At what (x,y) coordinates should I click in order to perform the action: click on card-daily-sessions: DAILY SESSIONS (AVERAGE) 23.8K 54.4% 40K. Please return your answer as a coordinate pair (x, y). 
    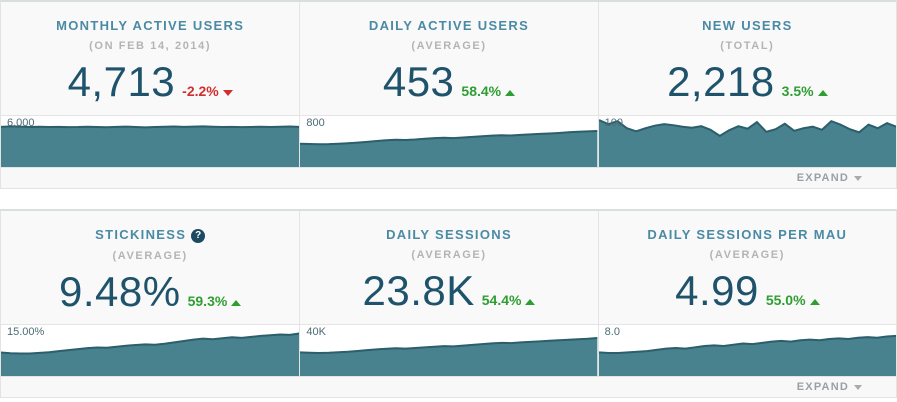
    Looking at the image, I should click on (448, 293).